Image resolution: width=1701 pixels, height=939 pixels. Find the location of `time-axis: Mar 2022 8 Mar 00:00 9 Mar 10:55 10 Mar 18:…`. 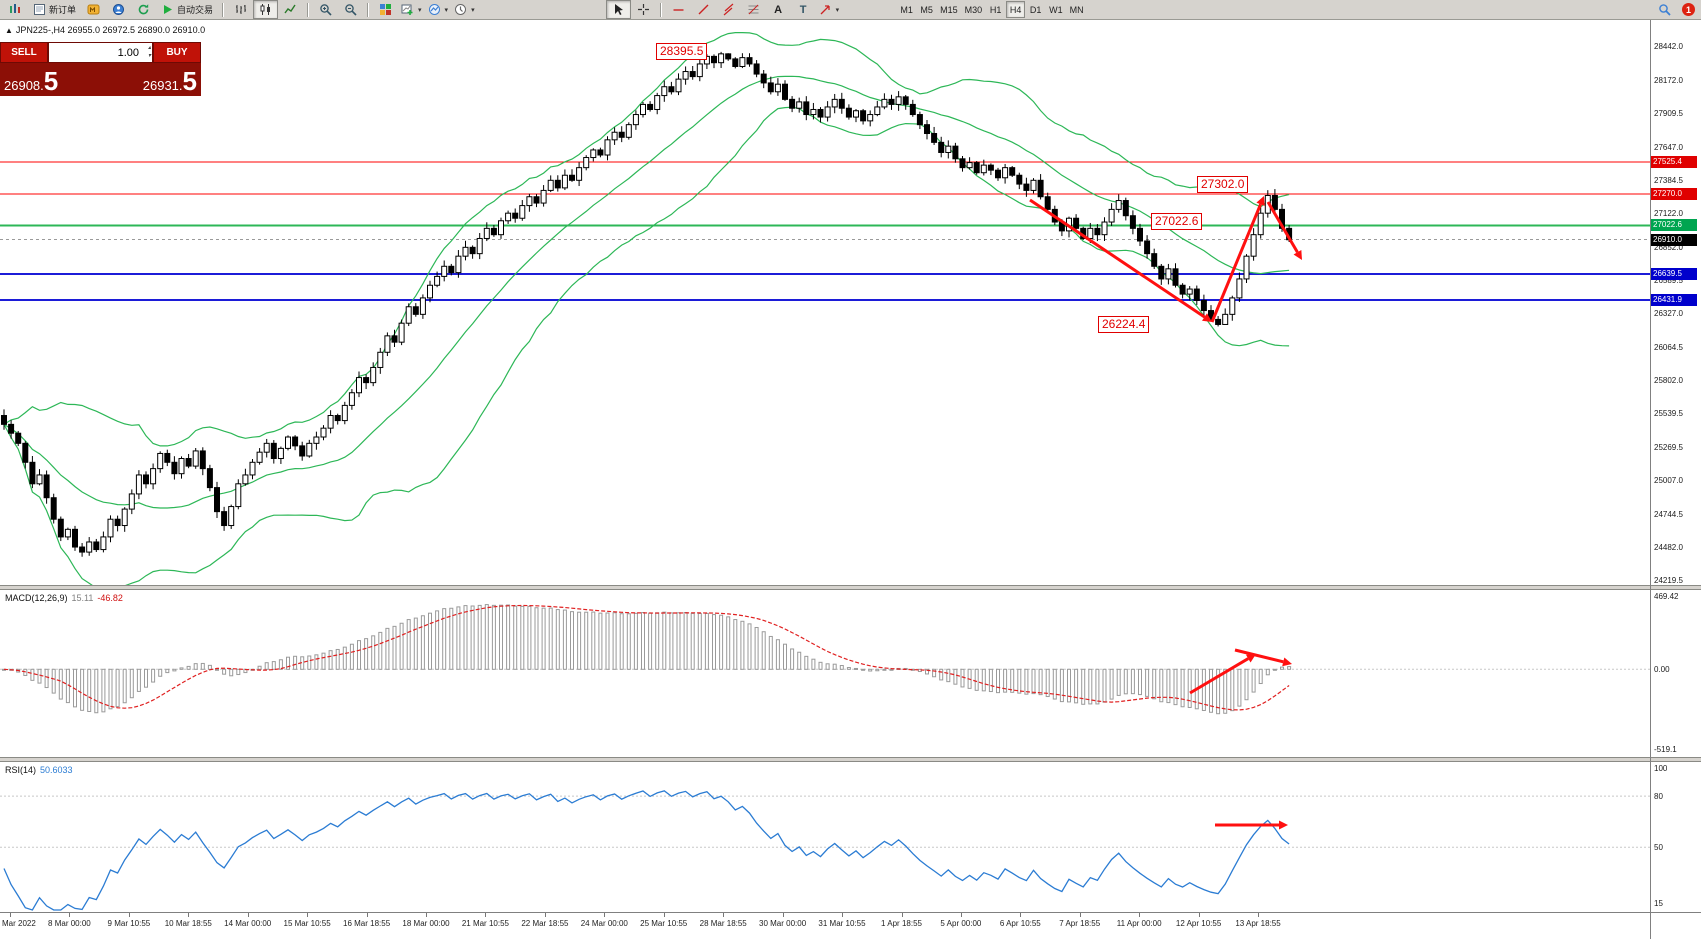

time-axis: Mar 2022 8 Mar 00:00 9 Mar 10:55 10 Mar 18:… is located at coordinates (850, 925).